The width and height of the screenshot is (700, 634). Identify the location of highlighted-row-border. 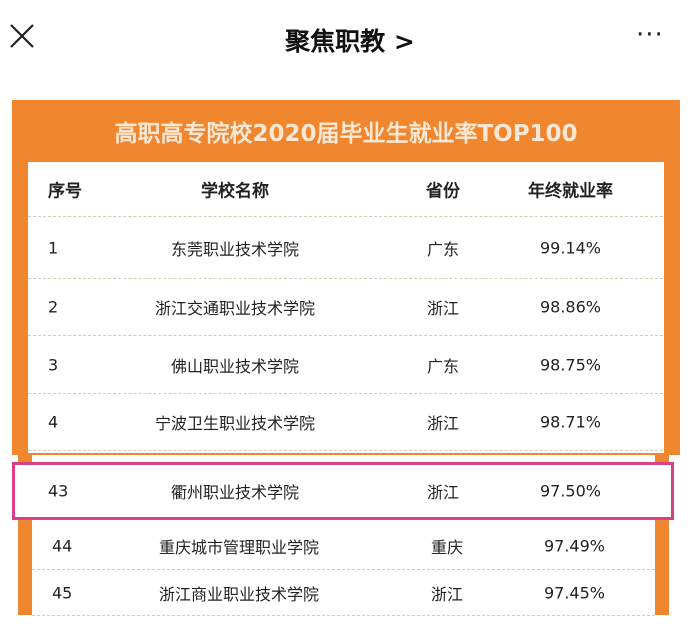
(343, 491).